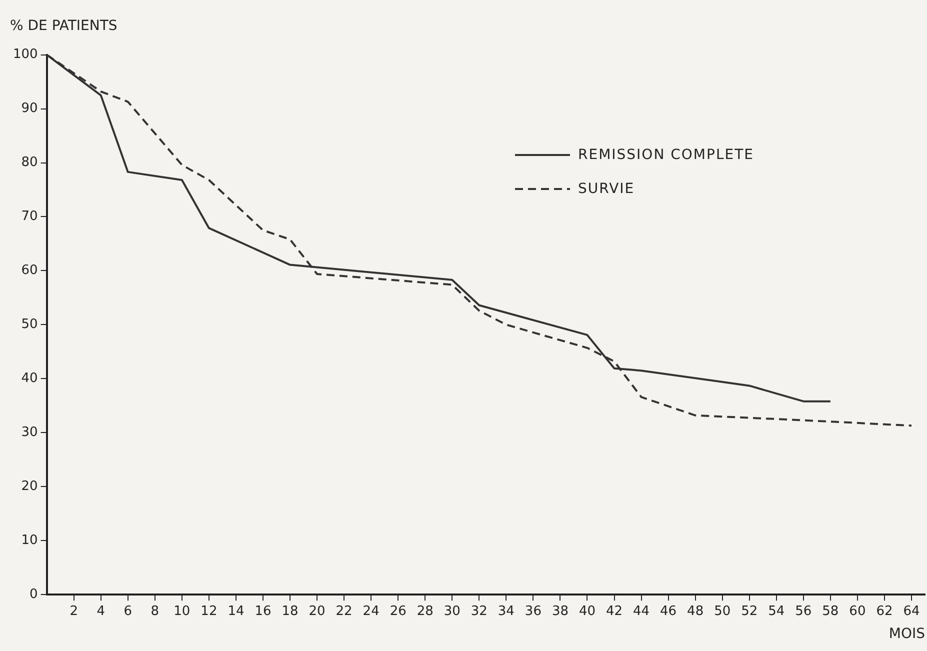 The image size is (927, 651). Describe the element at coordinates (907, 634) in the screenshot. I see `x-axis-title: MOIS` at that location.